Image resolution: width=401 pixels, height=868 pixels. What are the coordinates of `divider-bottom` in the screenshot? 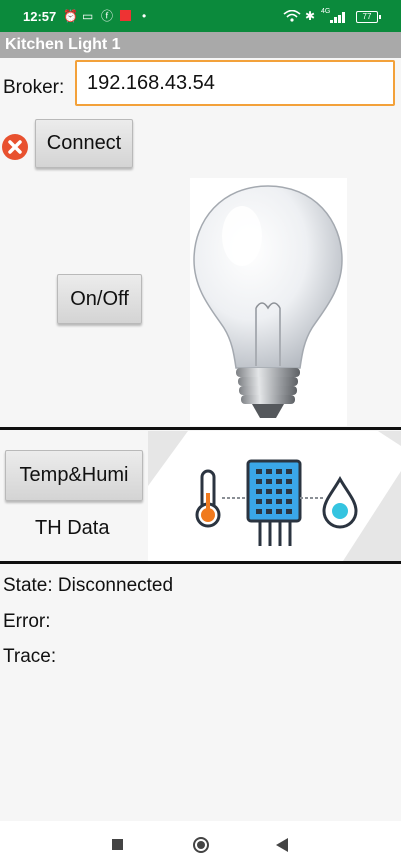 It's located at (200, 562).